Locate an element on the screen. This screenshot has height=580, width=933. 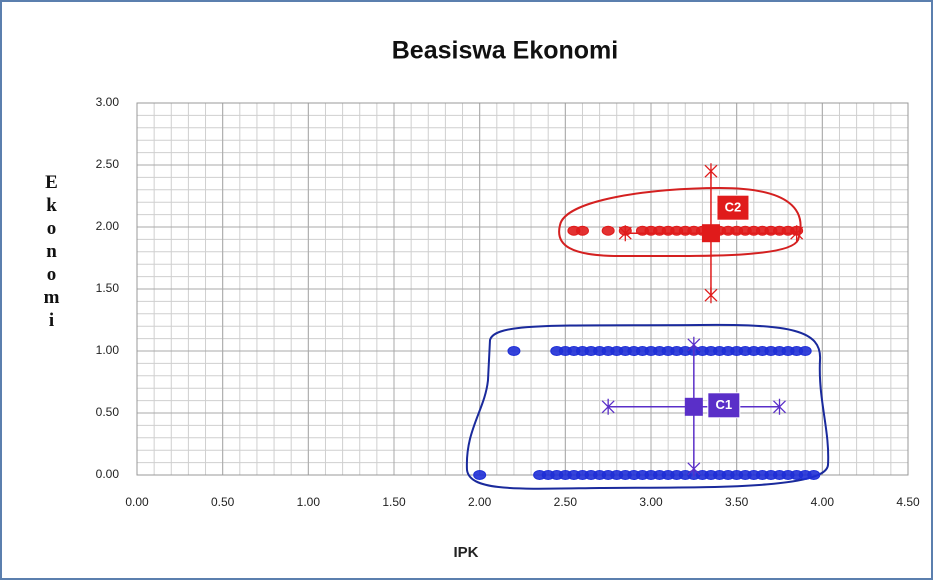
y-tick-label: 2.50 is located at coordinates (108, 164).